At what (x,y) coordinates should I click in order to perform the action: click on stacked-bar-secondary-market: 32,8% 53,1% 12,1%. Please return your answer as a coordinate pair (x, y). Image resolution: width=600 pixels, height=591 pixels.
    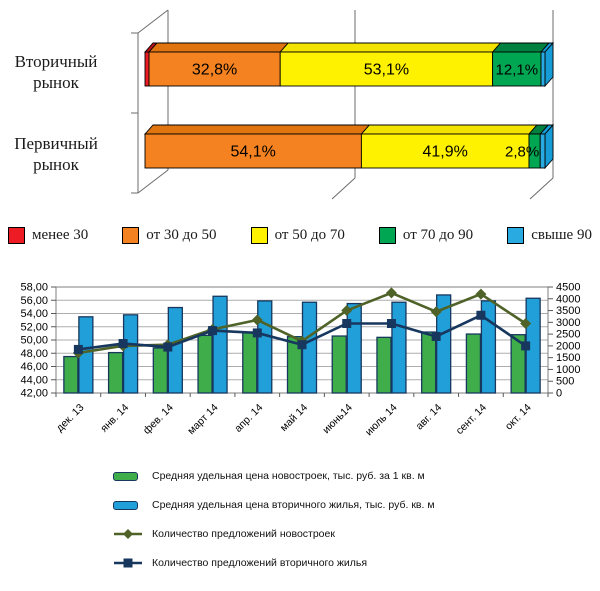
    Looking at the image, I should click on (349, 64).